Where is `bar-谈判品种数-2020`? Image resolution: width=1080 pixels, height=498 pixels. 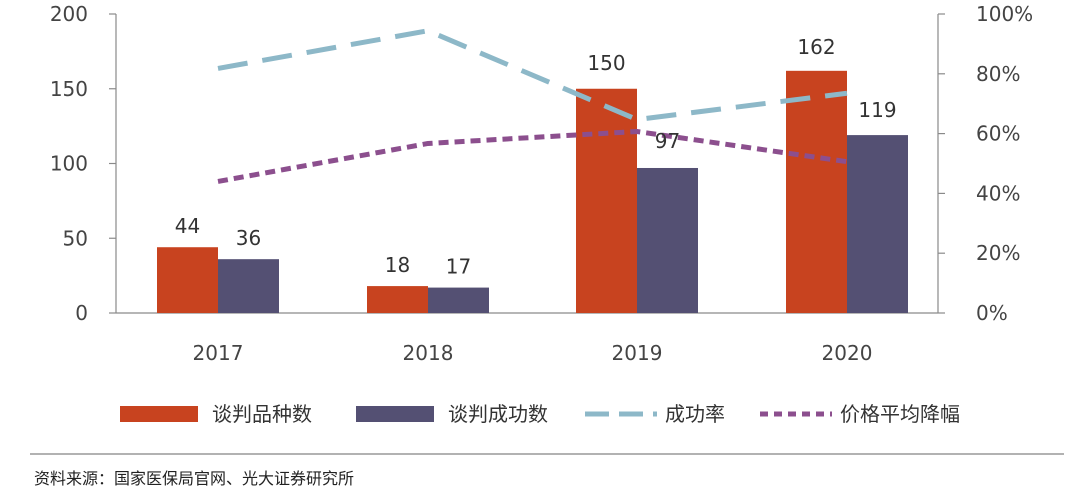 bar-谈判品种数-2020 is located at coordinates (816, 191).